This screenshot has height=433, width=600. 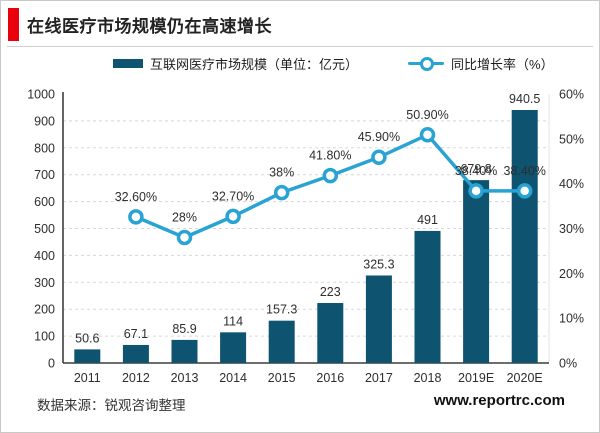 I want to click on svg-text: 10%, so click(x=571, y=319).